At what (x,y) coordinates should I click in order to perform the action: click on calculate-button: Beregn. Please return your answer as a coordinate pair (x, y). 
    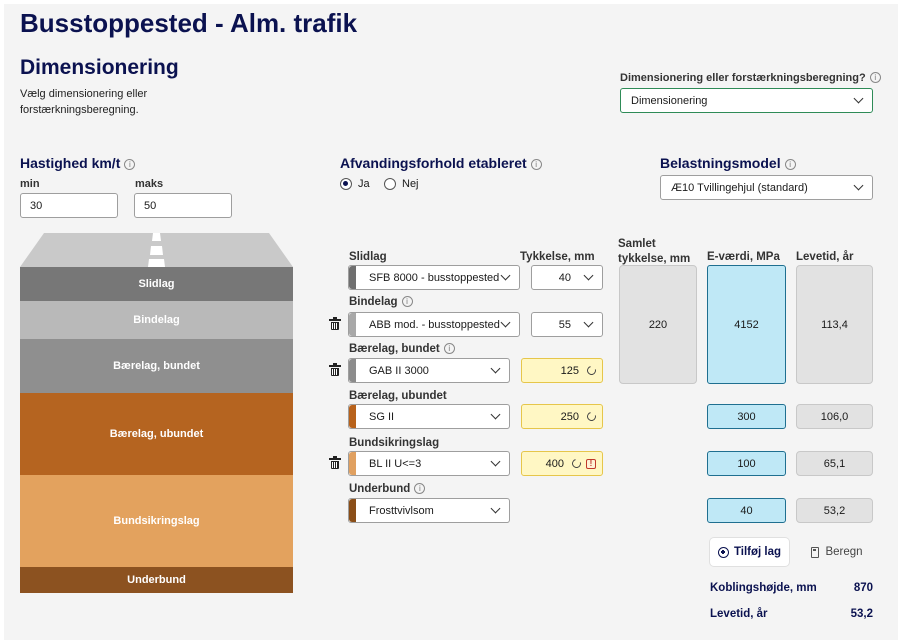
    Looking at the image, I should click on (837, 552).